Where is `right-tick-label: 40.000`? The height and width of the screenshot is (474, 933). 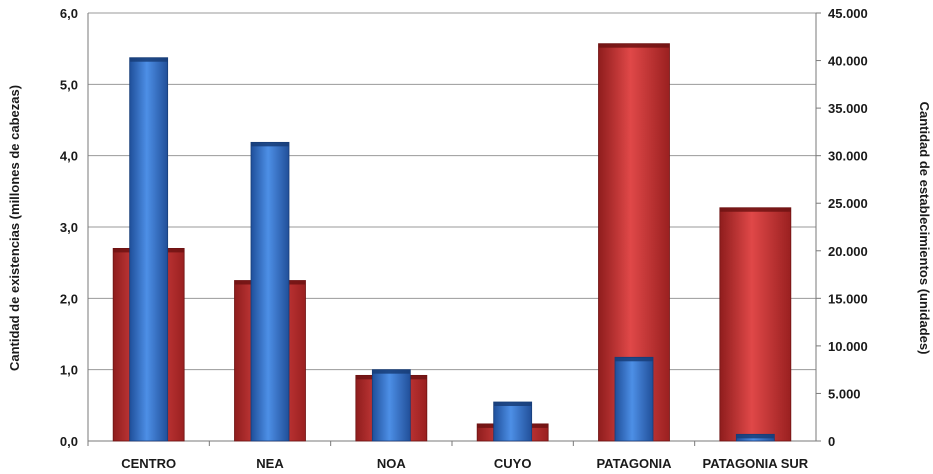 right-tick-label: 40.000 is located at coordinates (848, 61).